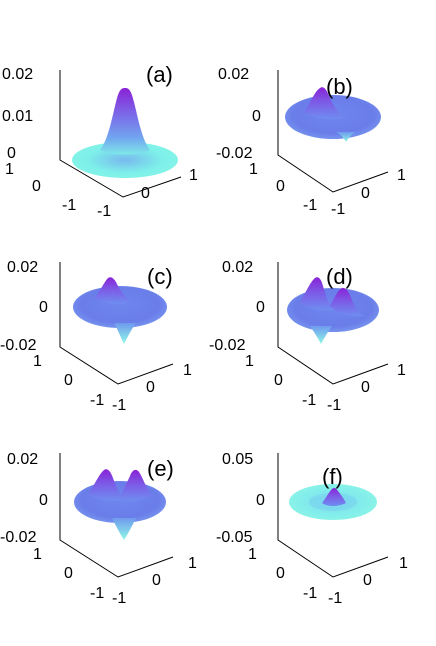 The width and height of the screenshot is (436, 646). Describe the element at coordinates (339, 276) in the screenshot. I see `panel-label: (d)` at that location.